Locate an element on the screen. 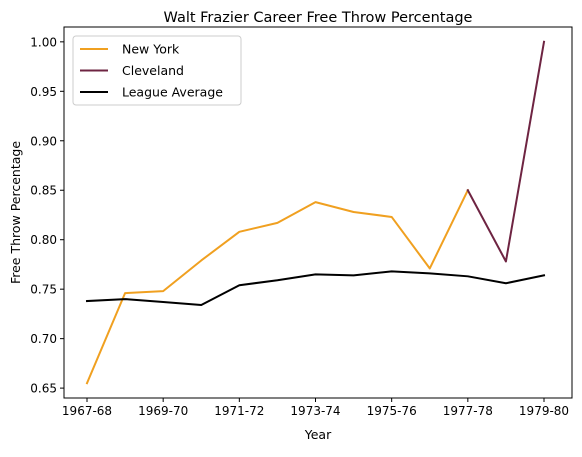  x-tick-label: 1979-80 is located at coordinates (544, 411).